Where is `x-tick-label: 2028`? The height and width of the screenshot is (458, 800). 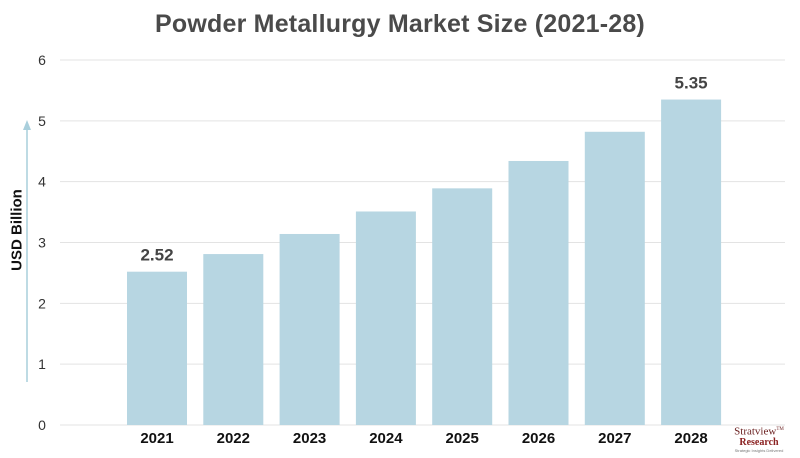
x-tick-label: 2028 is located at coordinates (690, 438).